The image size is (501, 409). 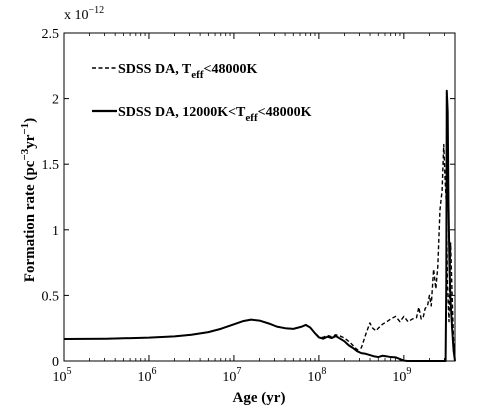 I want to click on x-tick-label: 10⁵, so click(x=62, y=375).